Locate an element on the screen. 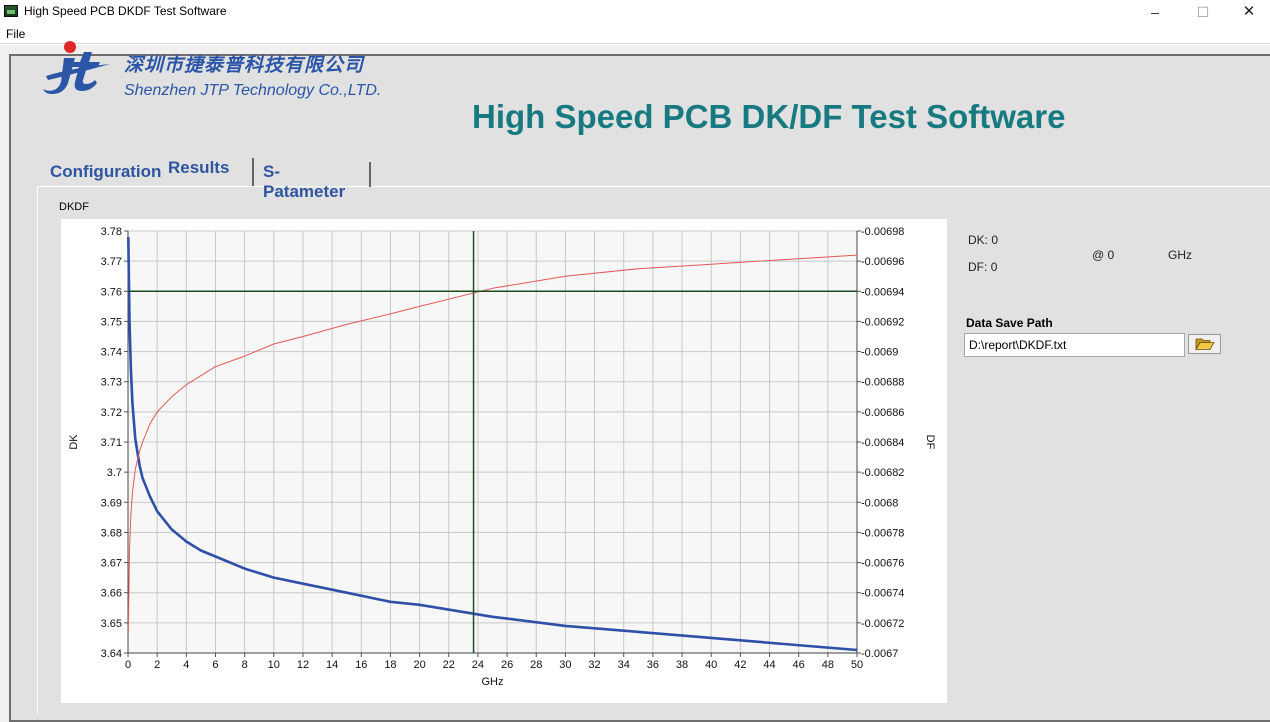 The width and height of the screenshot is (1270, 722). app-icon is located at coordinates (11, 11).